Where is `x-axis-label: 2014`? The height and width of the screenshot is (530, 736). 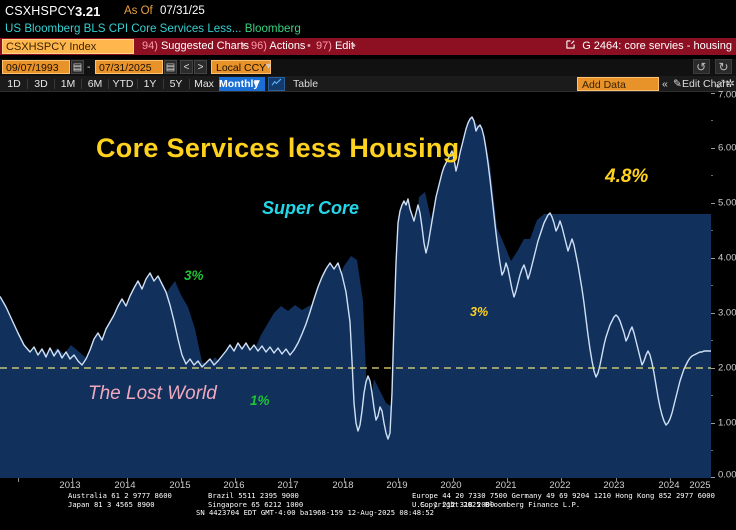
x-axis-label: 2014 is located at coordinates (125, 485).